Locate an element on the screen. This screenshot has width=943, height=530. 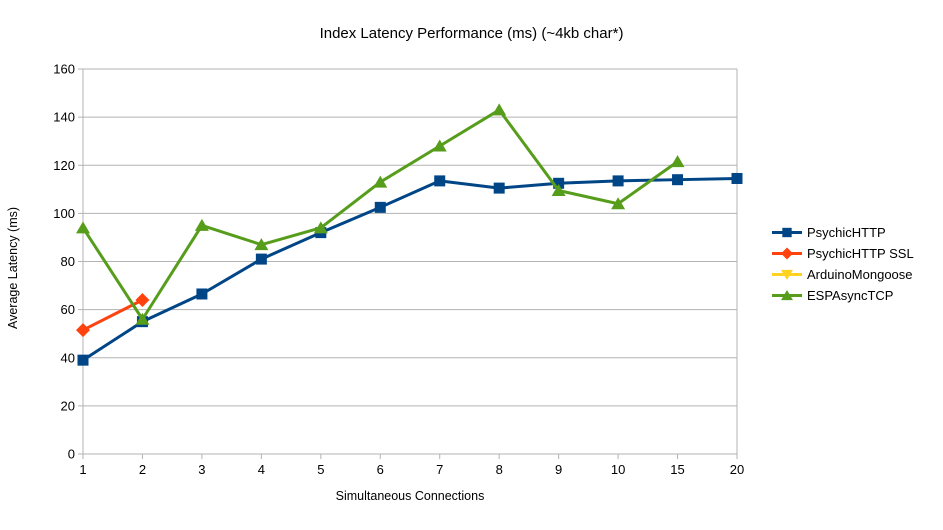
y-tick-label: 80 is located at coordinates (68, 261).